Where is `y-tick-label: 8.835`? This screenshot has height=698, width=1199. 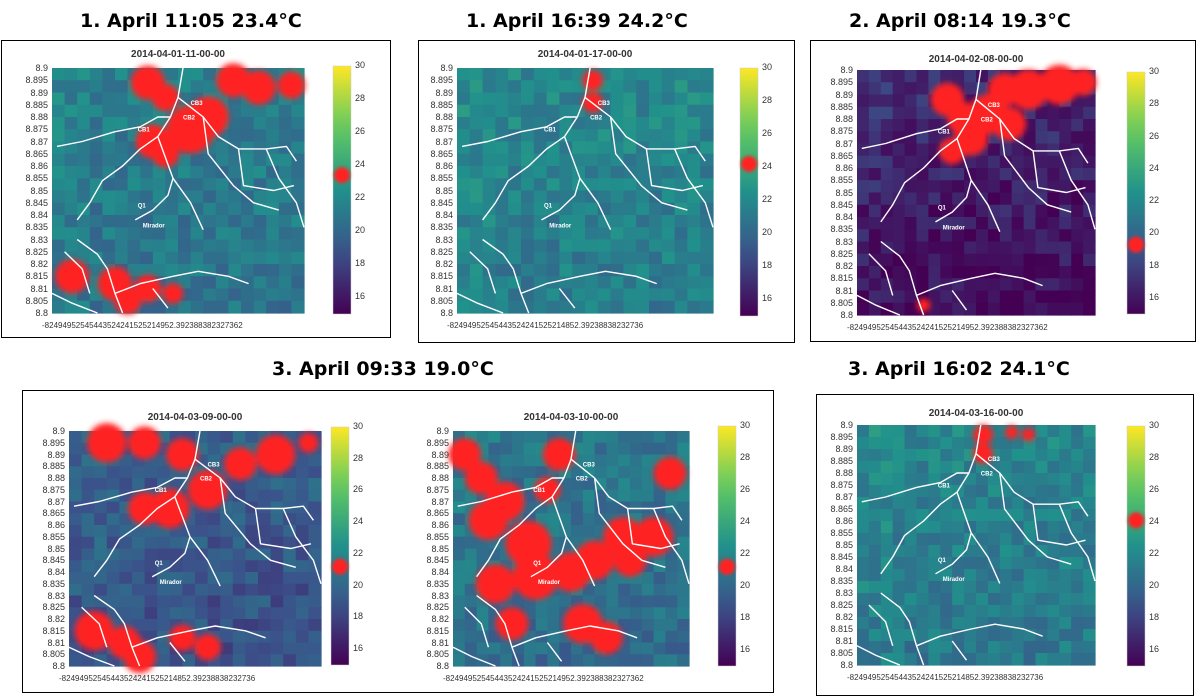
y-tick-label: 8.835 is located at coordinates (36, 227).